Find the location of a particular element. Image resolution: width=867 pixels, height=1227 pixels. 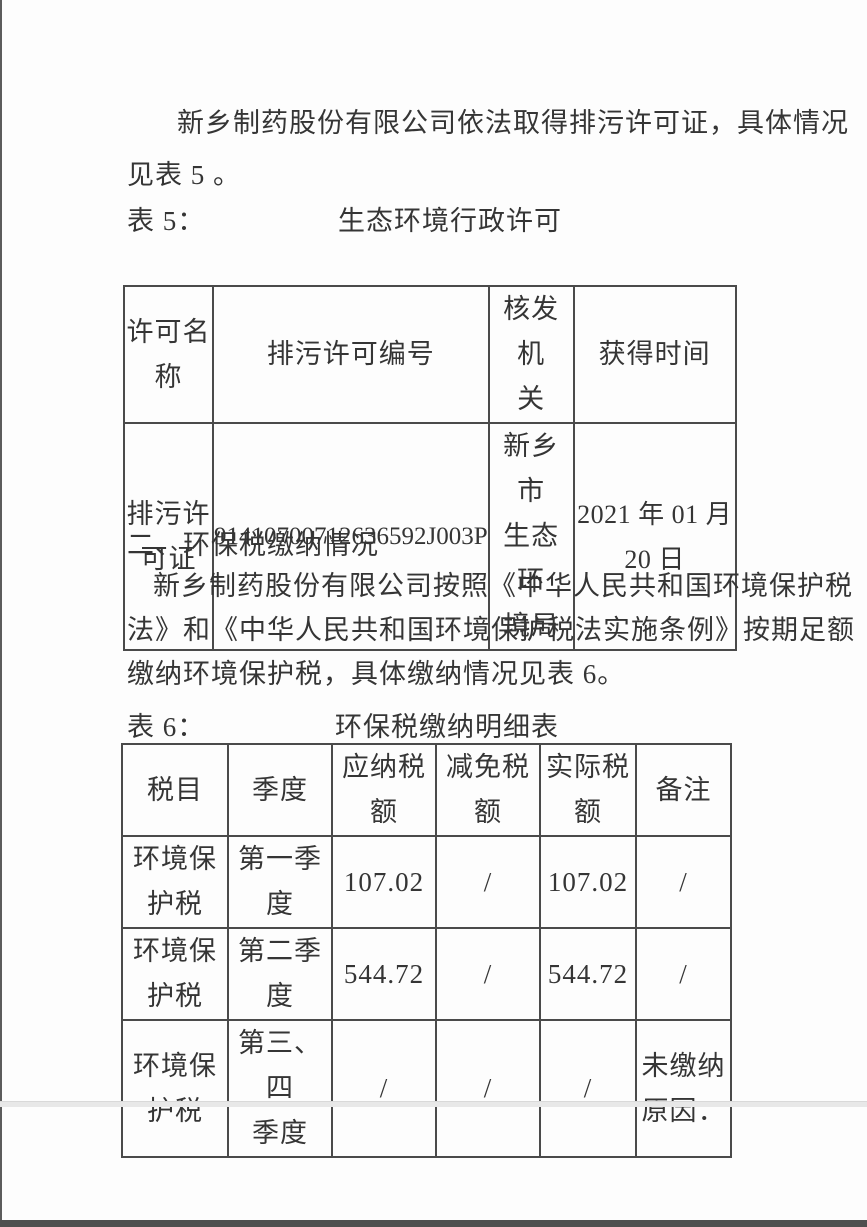

table6-row-q2: 环境保 护税 第二季 度 544.72 / 544.72 / is located at coordinates (426, 974).